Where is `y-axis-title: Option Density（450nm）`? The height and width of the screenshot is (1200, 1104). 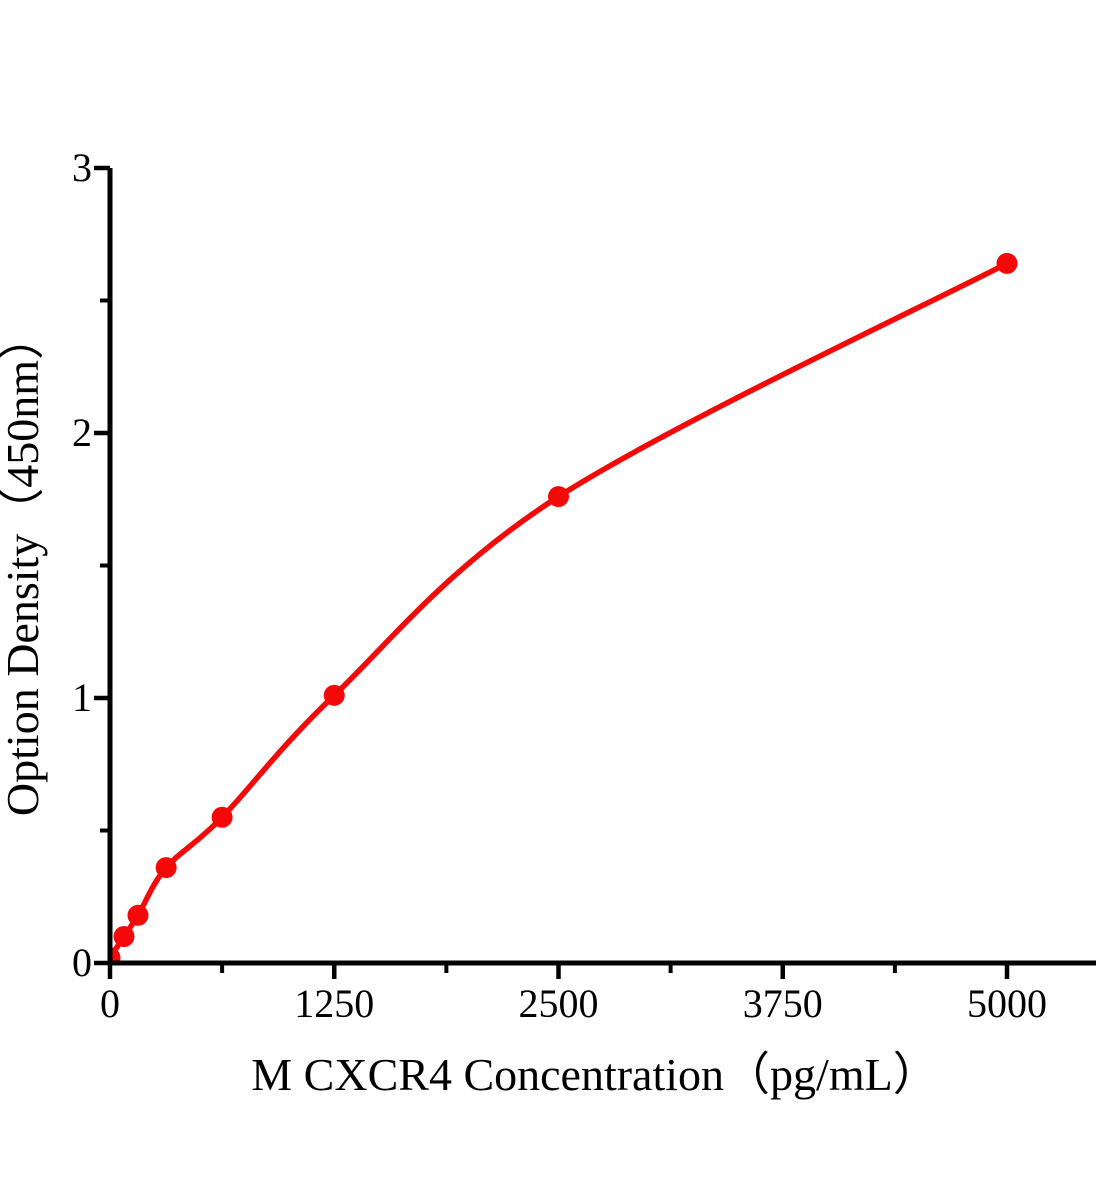
y-axis-title: Option Density（450nm） is located at coordinates (24, 565).